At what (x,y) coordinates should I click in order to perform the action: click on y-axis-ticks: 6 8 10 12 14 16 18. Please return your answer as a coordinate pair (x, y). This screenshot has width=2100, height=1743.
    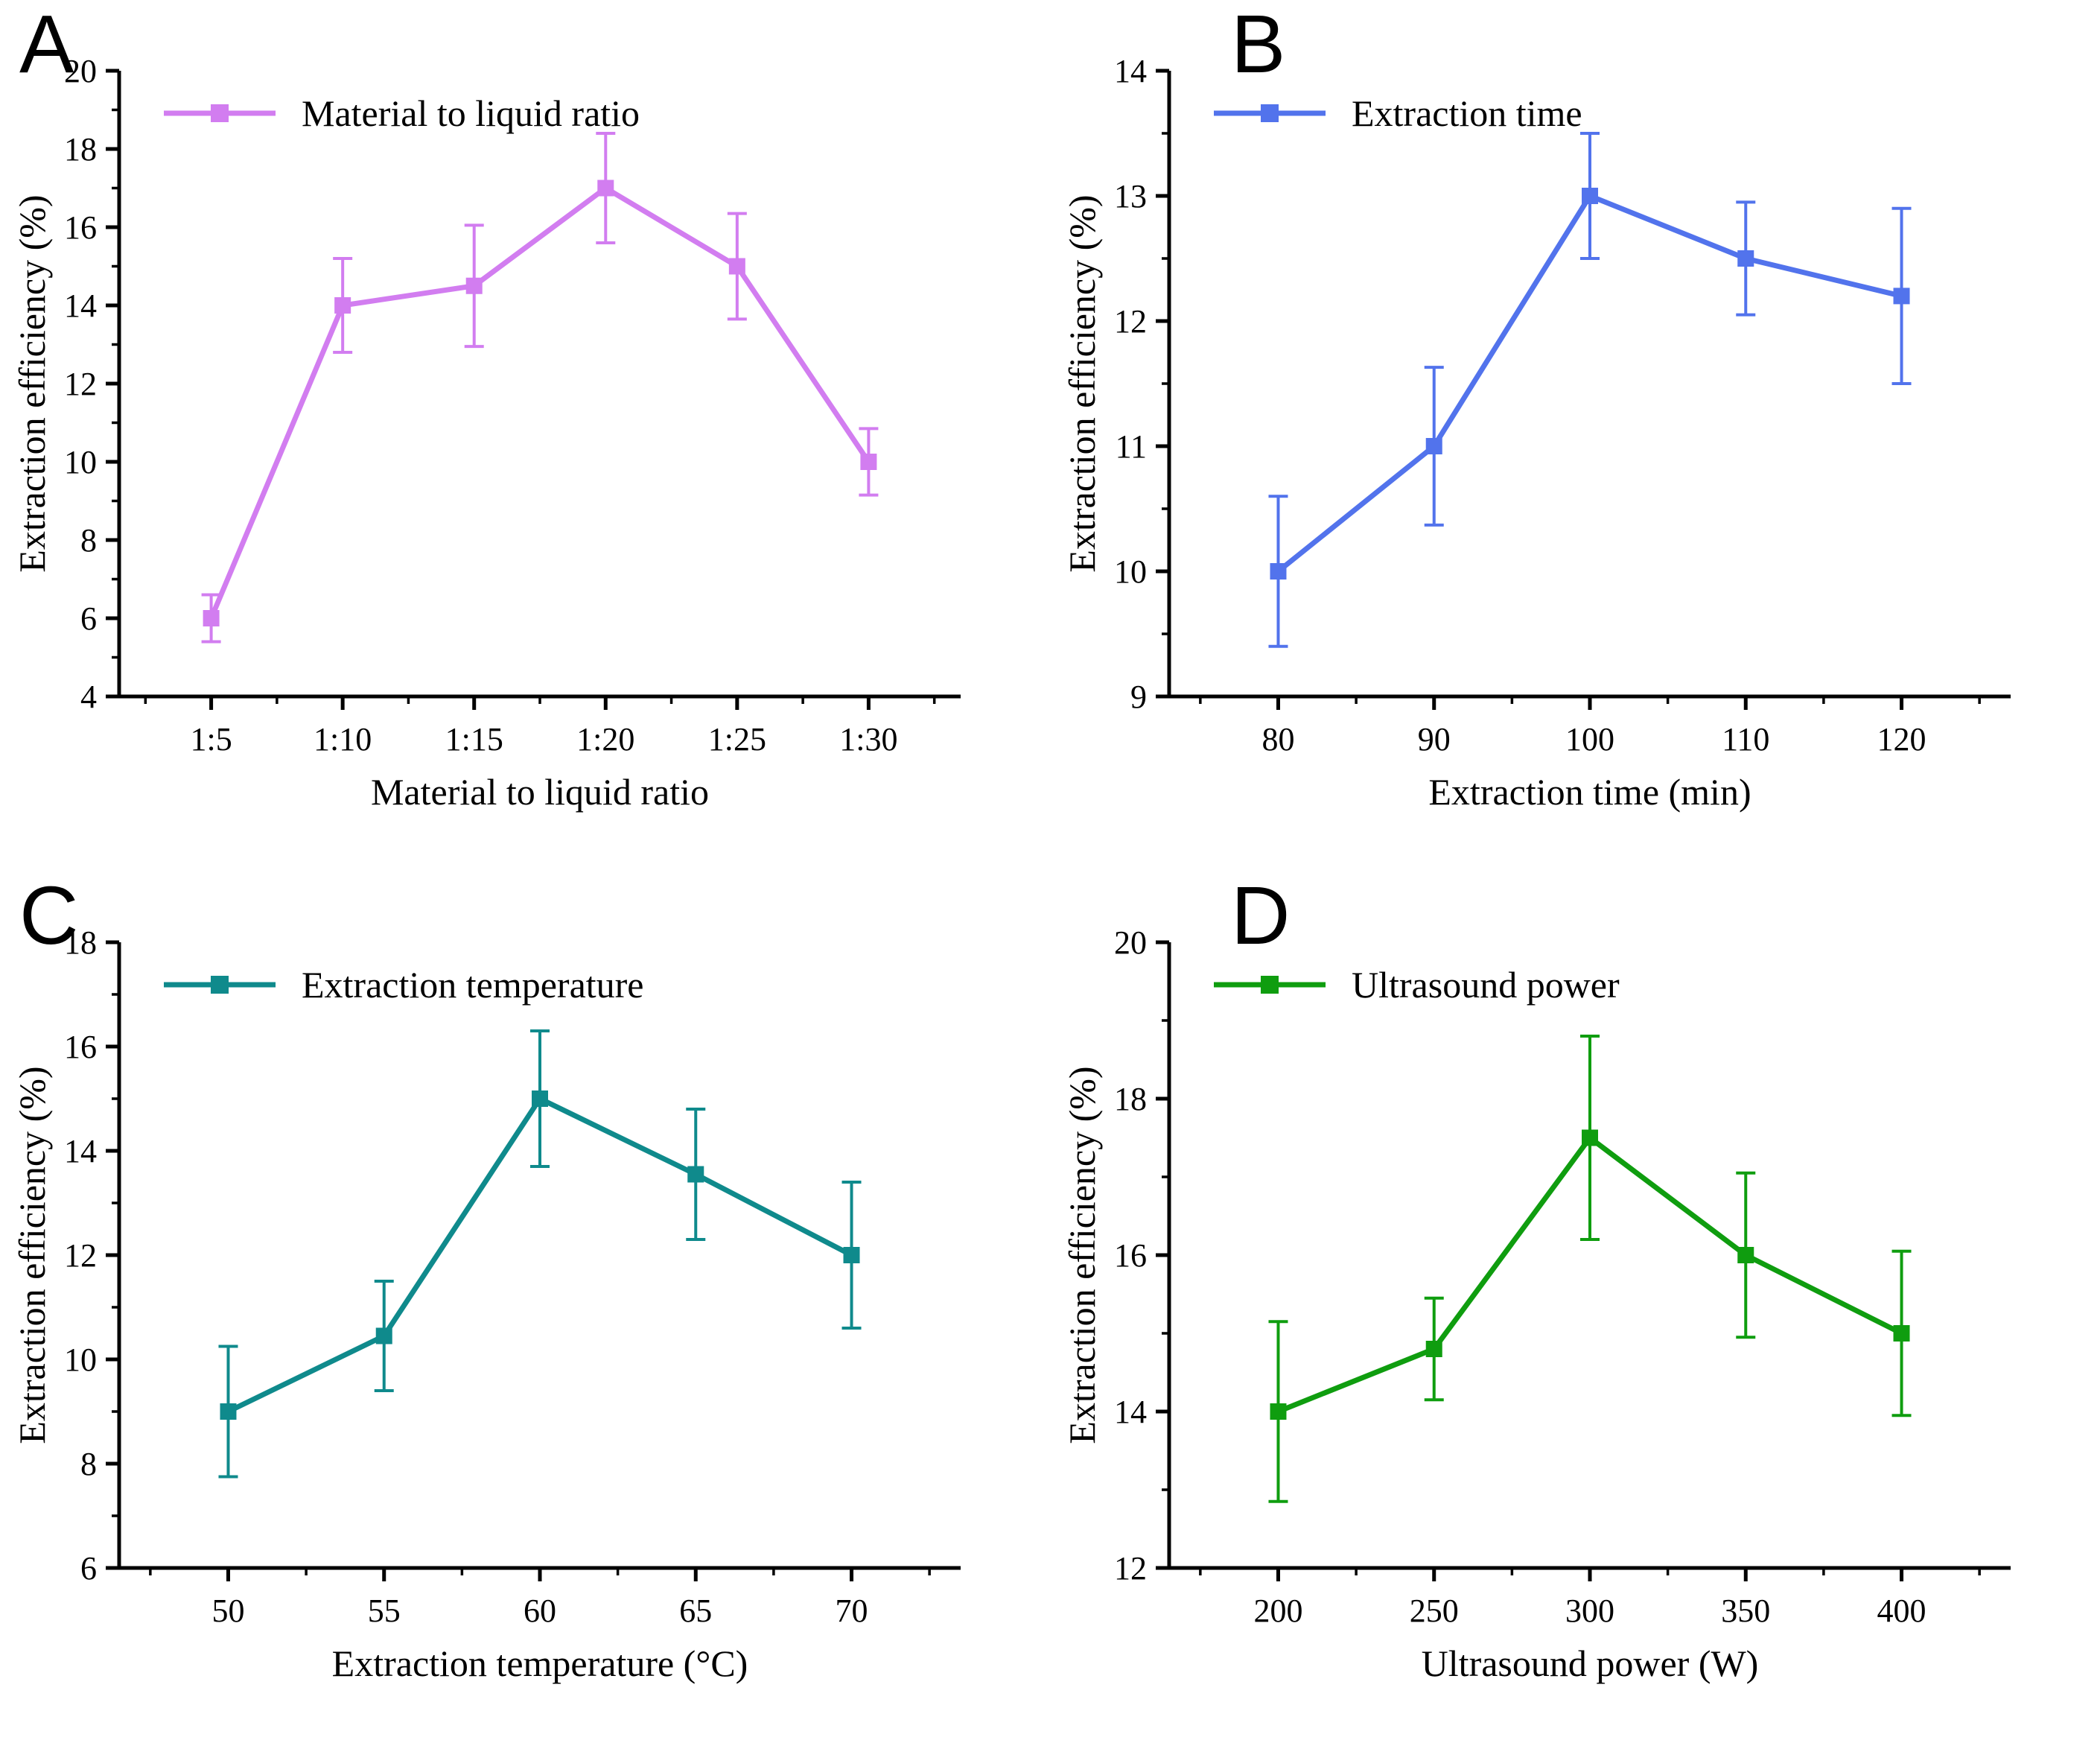
    Looking at the image, I should click on (91, 1255).